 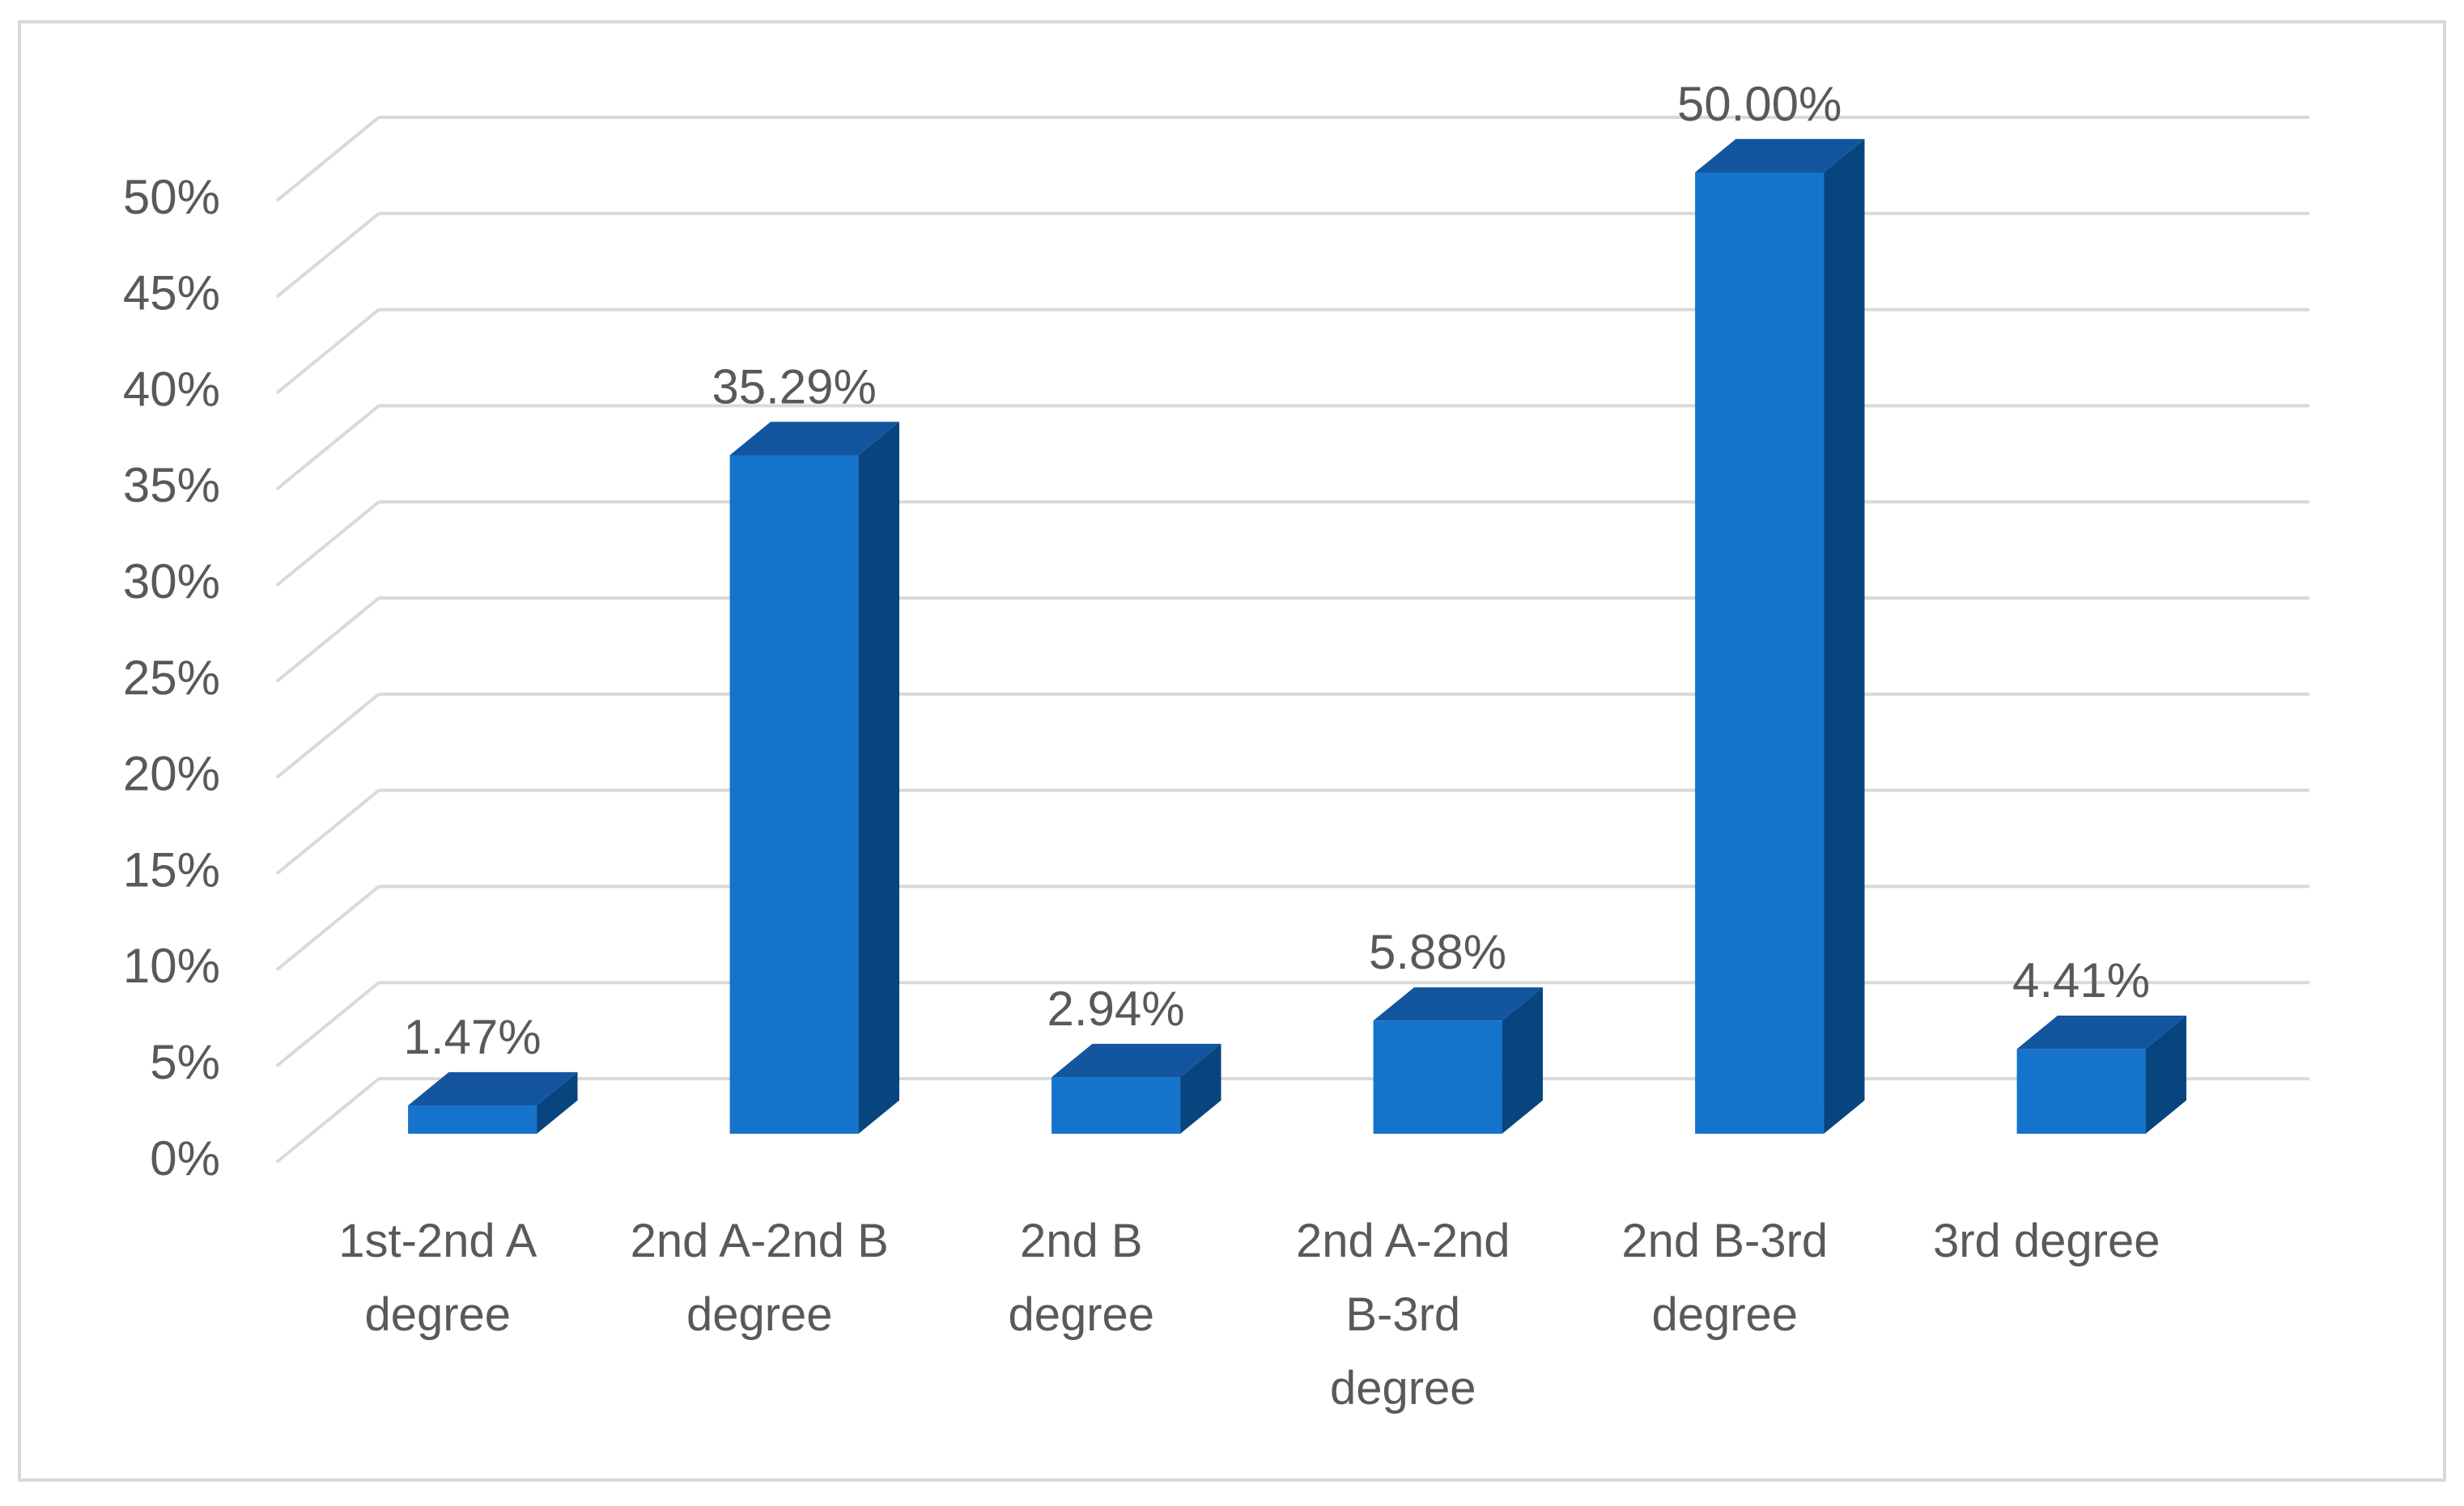 I want to click on y-tick-label: 10%, so click(x=171, y=966).